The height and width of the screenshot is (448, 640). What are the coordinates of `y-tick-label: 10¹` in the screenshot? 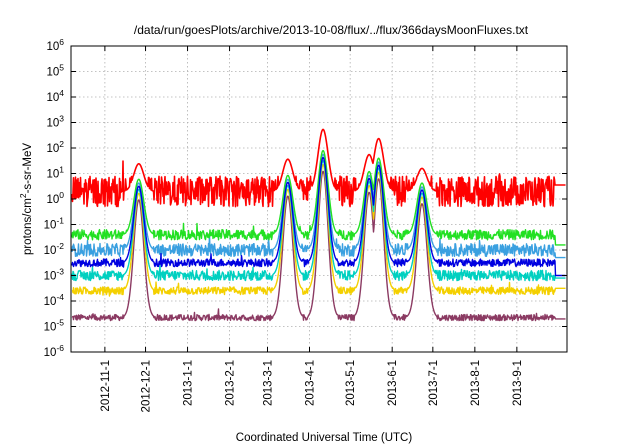 It's located at (55, 173).